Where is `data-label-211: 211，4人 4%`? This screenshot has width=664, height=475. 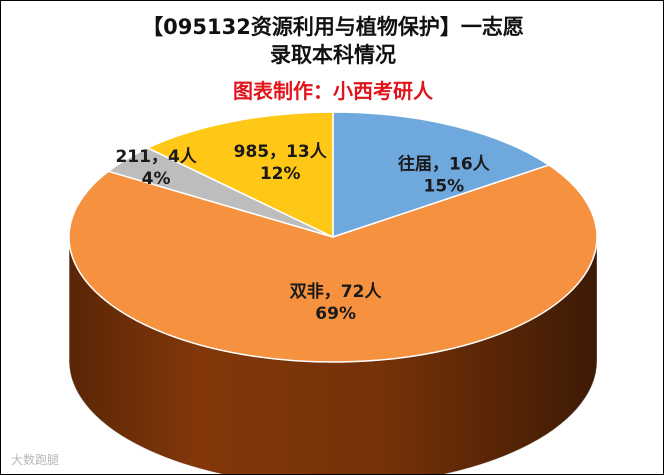
data-label-211: 211，4人 4% is located at coordinates (156, 168).